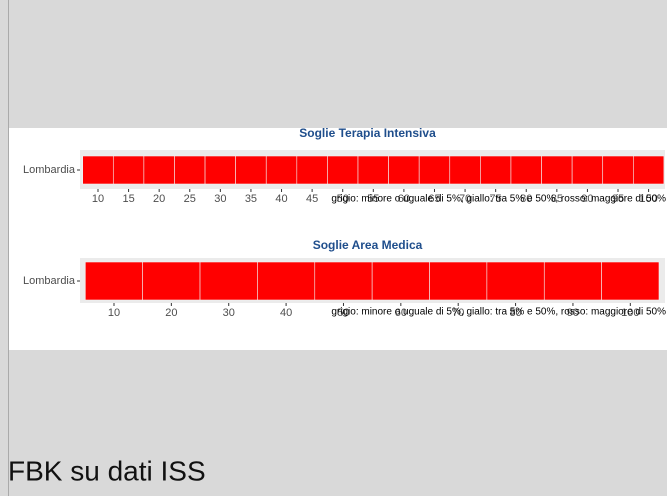 The image size is (667, 496). Describe the element at coordinates (434, 199) in the screenshot. I see `x-tick-label: 65` at that location.